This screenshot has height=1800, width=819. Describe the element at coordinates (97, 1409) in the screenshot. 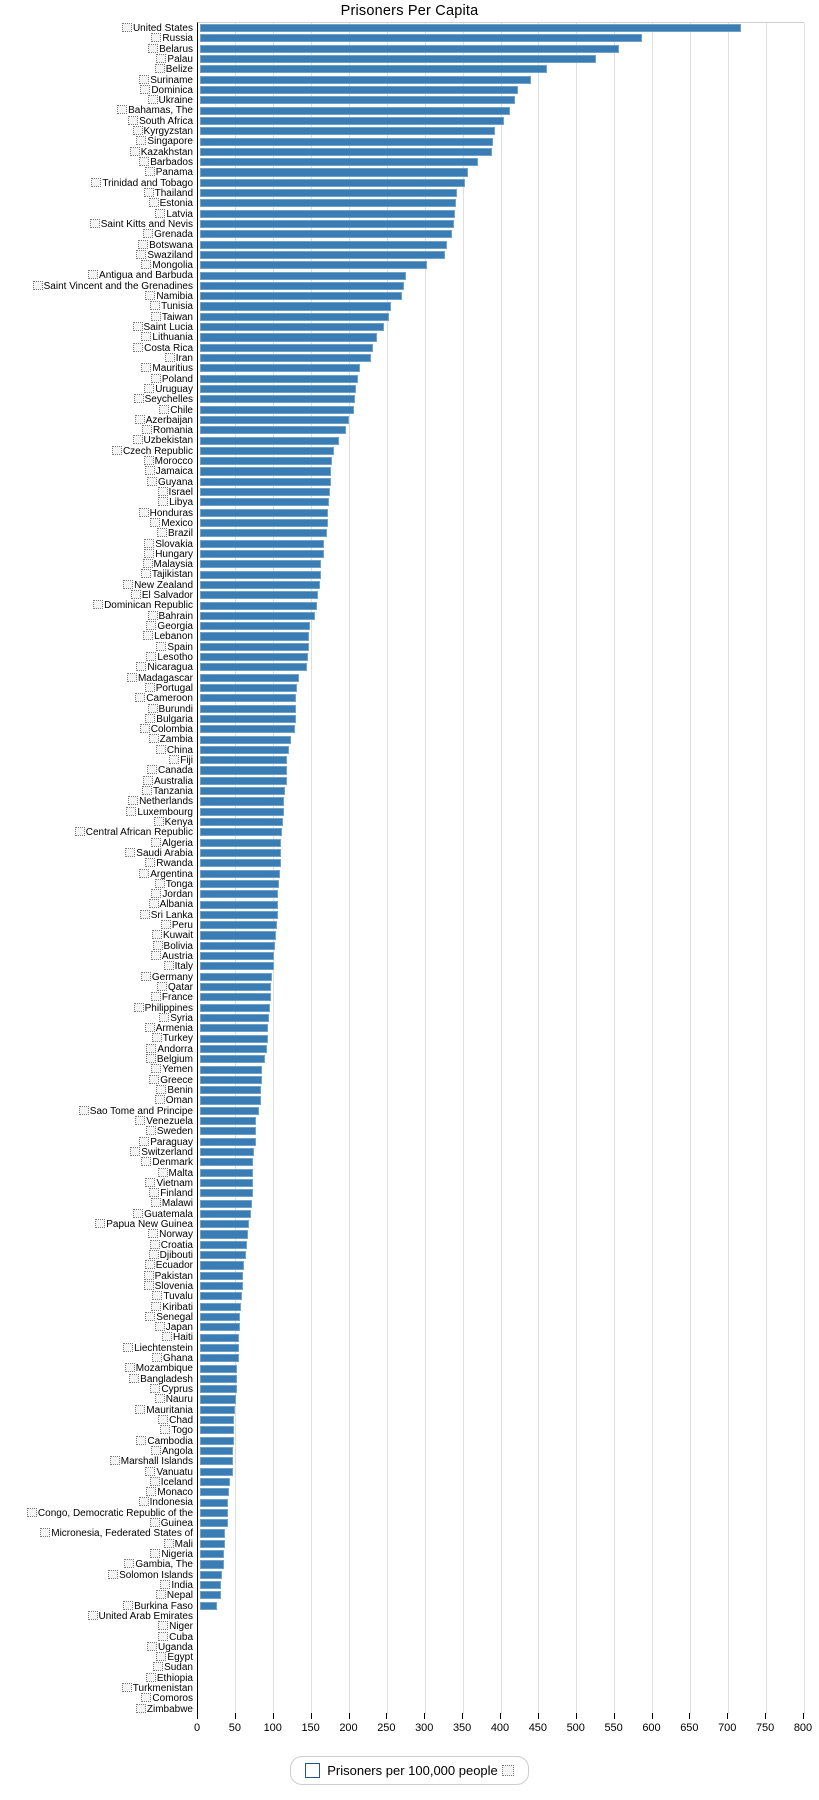

I see `country-label: Mauritania` at that location.